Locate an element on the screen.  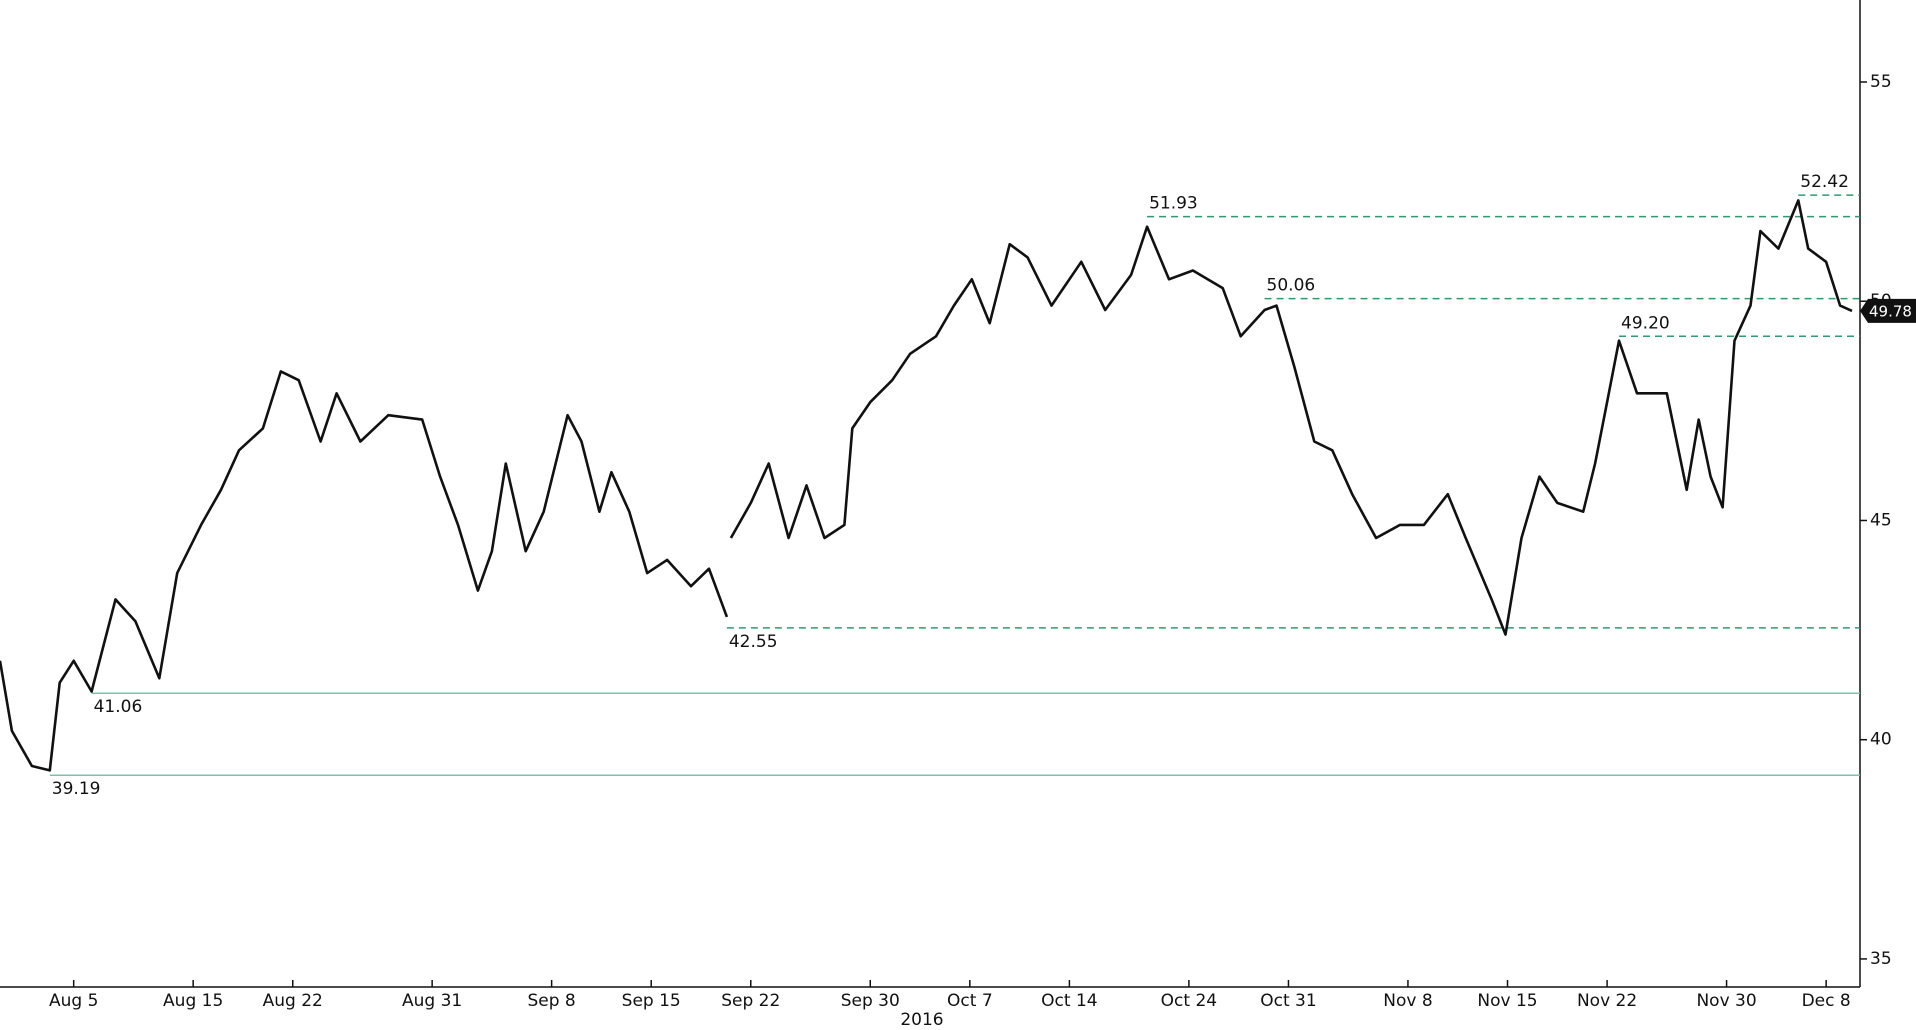
x-tick-label: Sep 22 is located at coordinates (750, 1001).